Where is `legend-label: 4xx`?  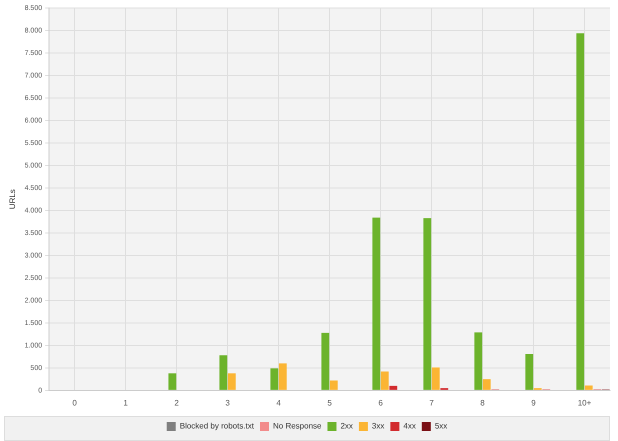
legend-label: 4xx is located at coordinates (409, 426).